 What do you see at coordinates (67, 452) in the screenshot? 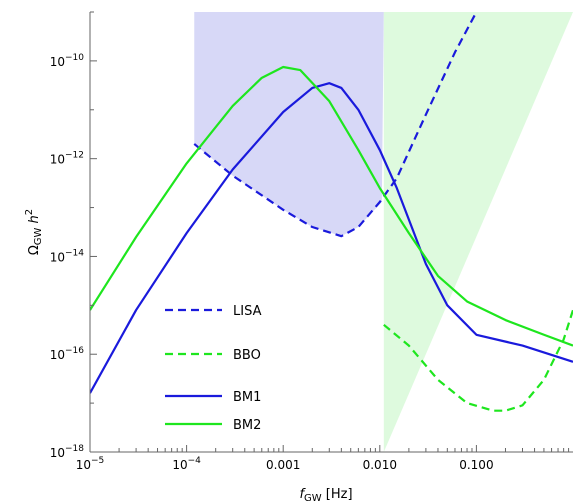
I see `y-tick-label: 10−18` at bounding box center [67, 452].